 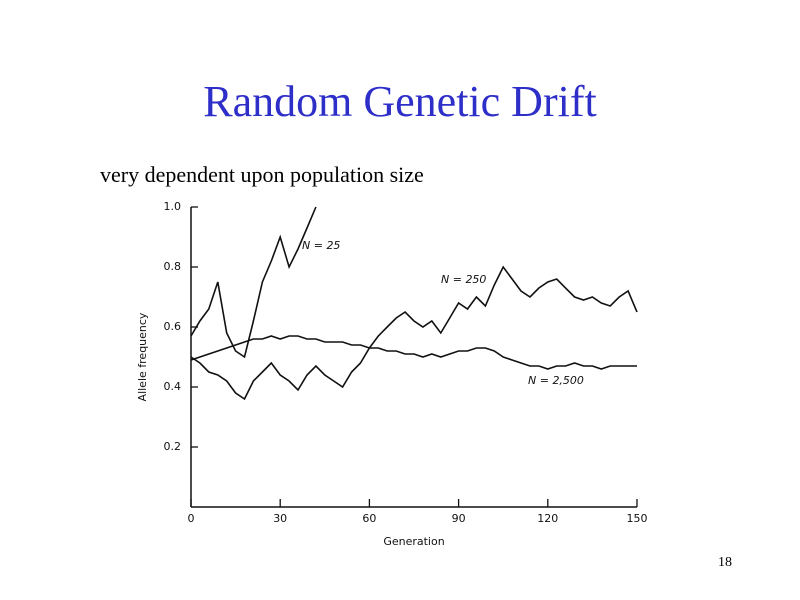 What do you see at coordinates (725, 562) in the screenshot?
I see `page-number: 18` at bounding box center [725, 562].